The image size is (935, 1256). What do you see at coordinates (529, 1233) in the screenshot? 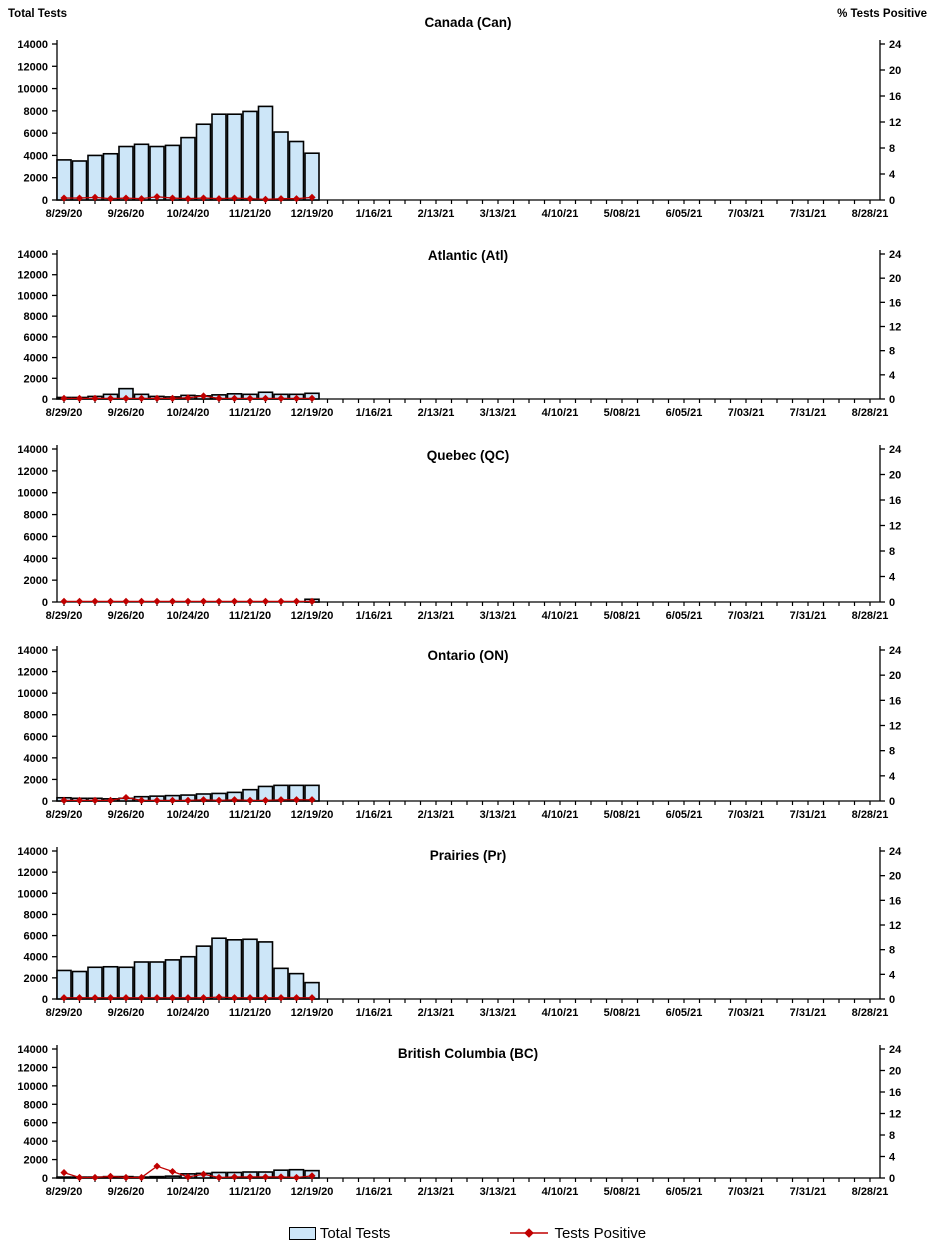
I see `tests-positive-marker-icon` at bounding box center [529, 1233].